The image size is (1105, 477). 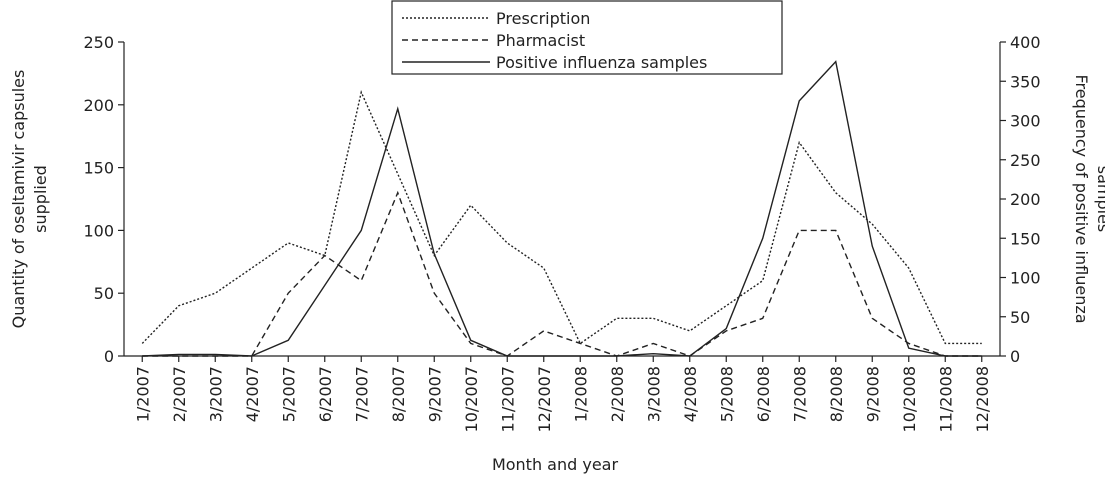 What do you see at coordinates (252, 394) in the screenshot?
I see `x-tick-label: 4/2007` at bounding box center [252, 394].